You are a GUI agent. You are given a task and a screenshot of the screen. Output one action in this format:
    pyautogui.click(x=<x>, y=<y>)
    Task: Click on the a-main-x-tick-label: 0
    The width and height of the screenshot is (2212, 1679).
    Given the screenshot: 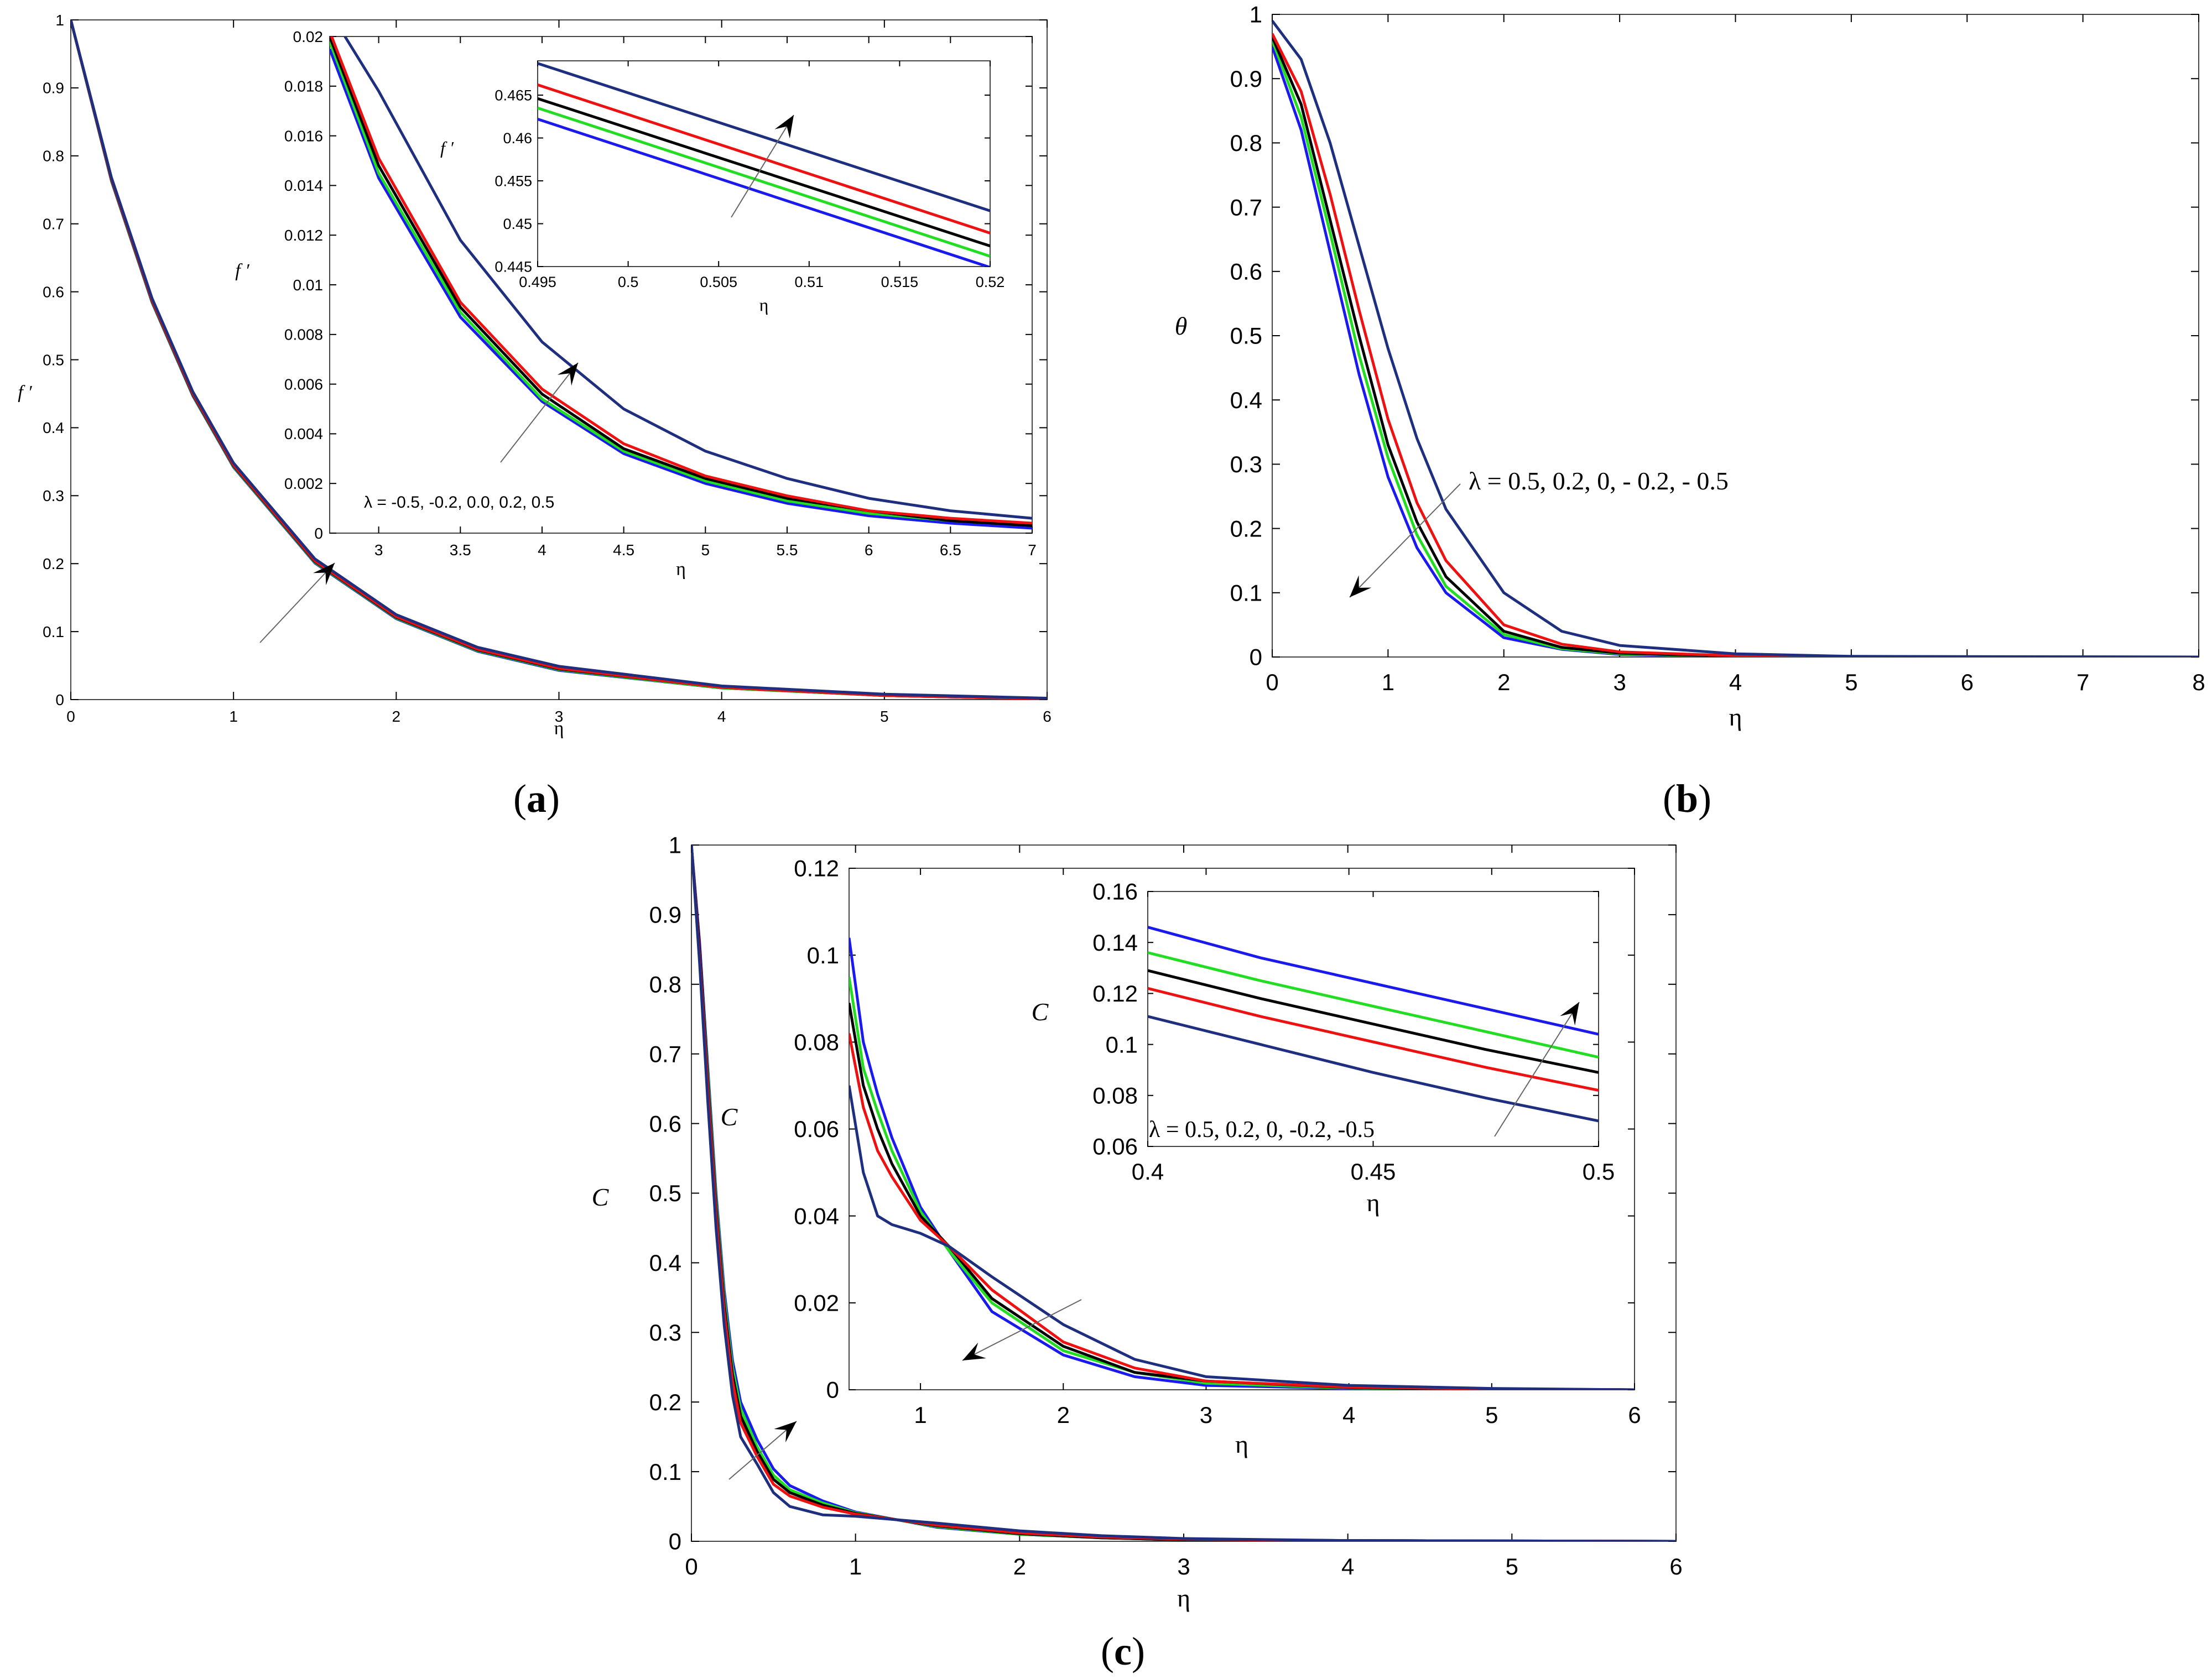 What is the action you would take?
    pyautogui.click(x=70, y=716)
    